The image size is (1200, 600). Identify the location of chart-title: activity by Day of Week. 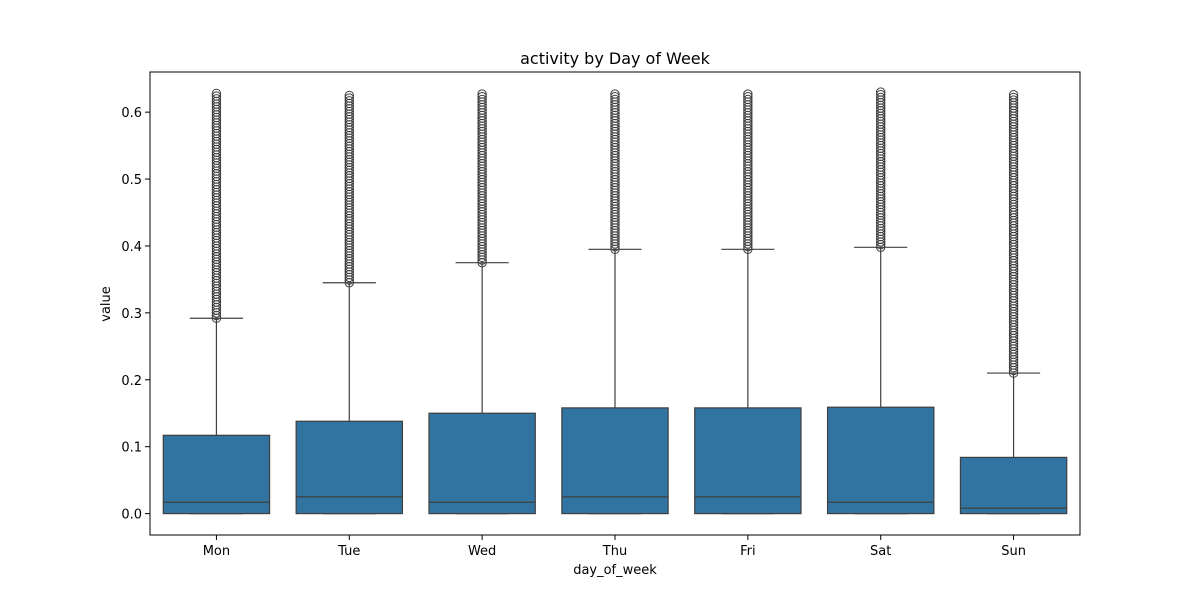
(615, 58).